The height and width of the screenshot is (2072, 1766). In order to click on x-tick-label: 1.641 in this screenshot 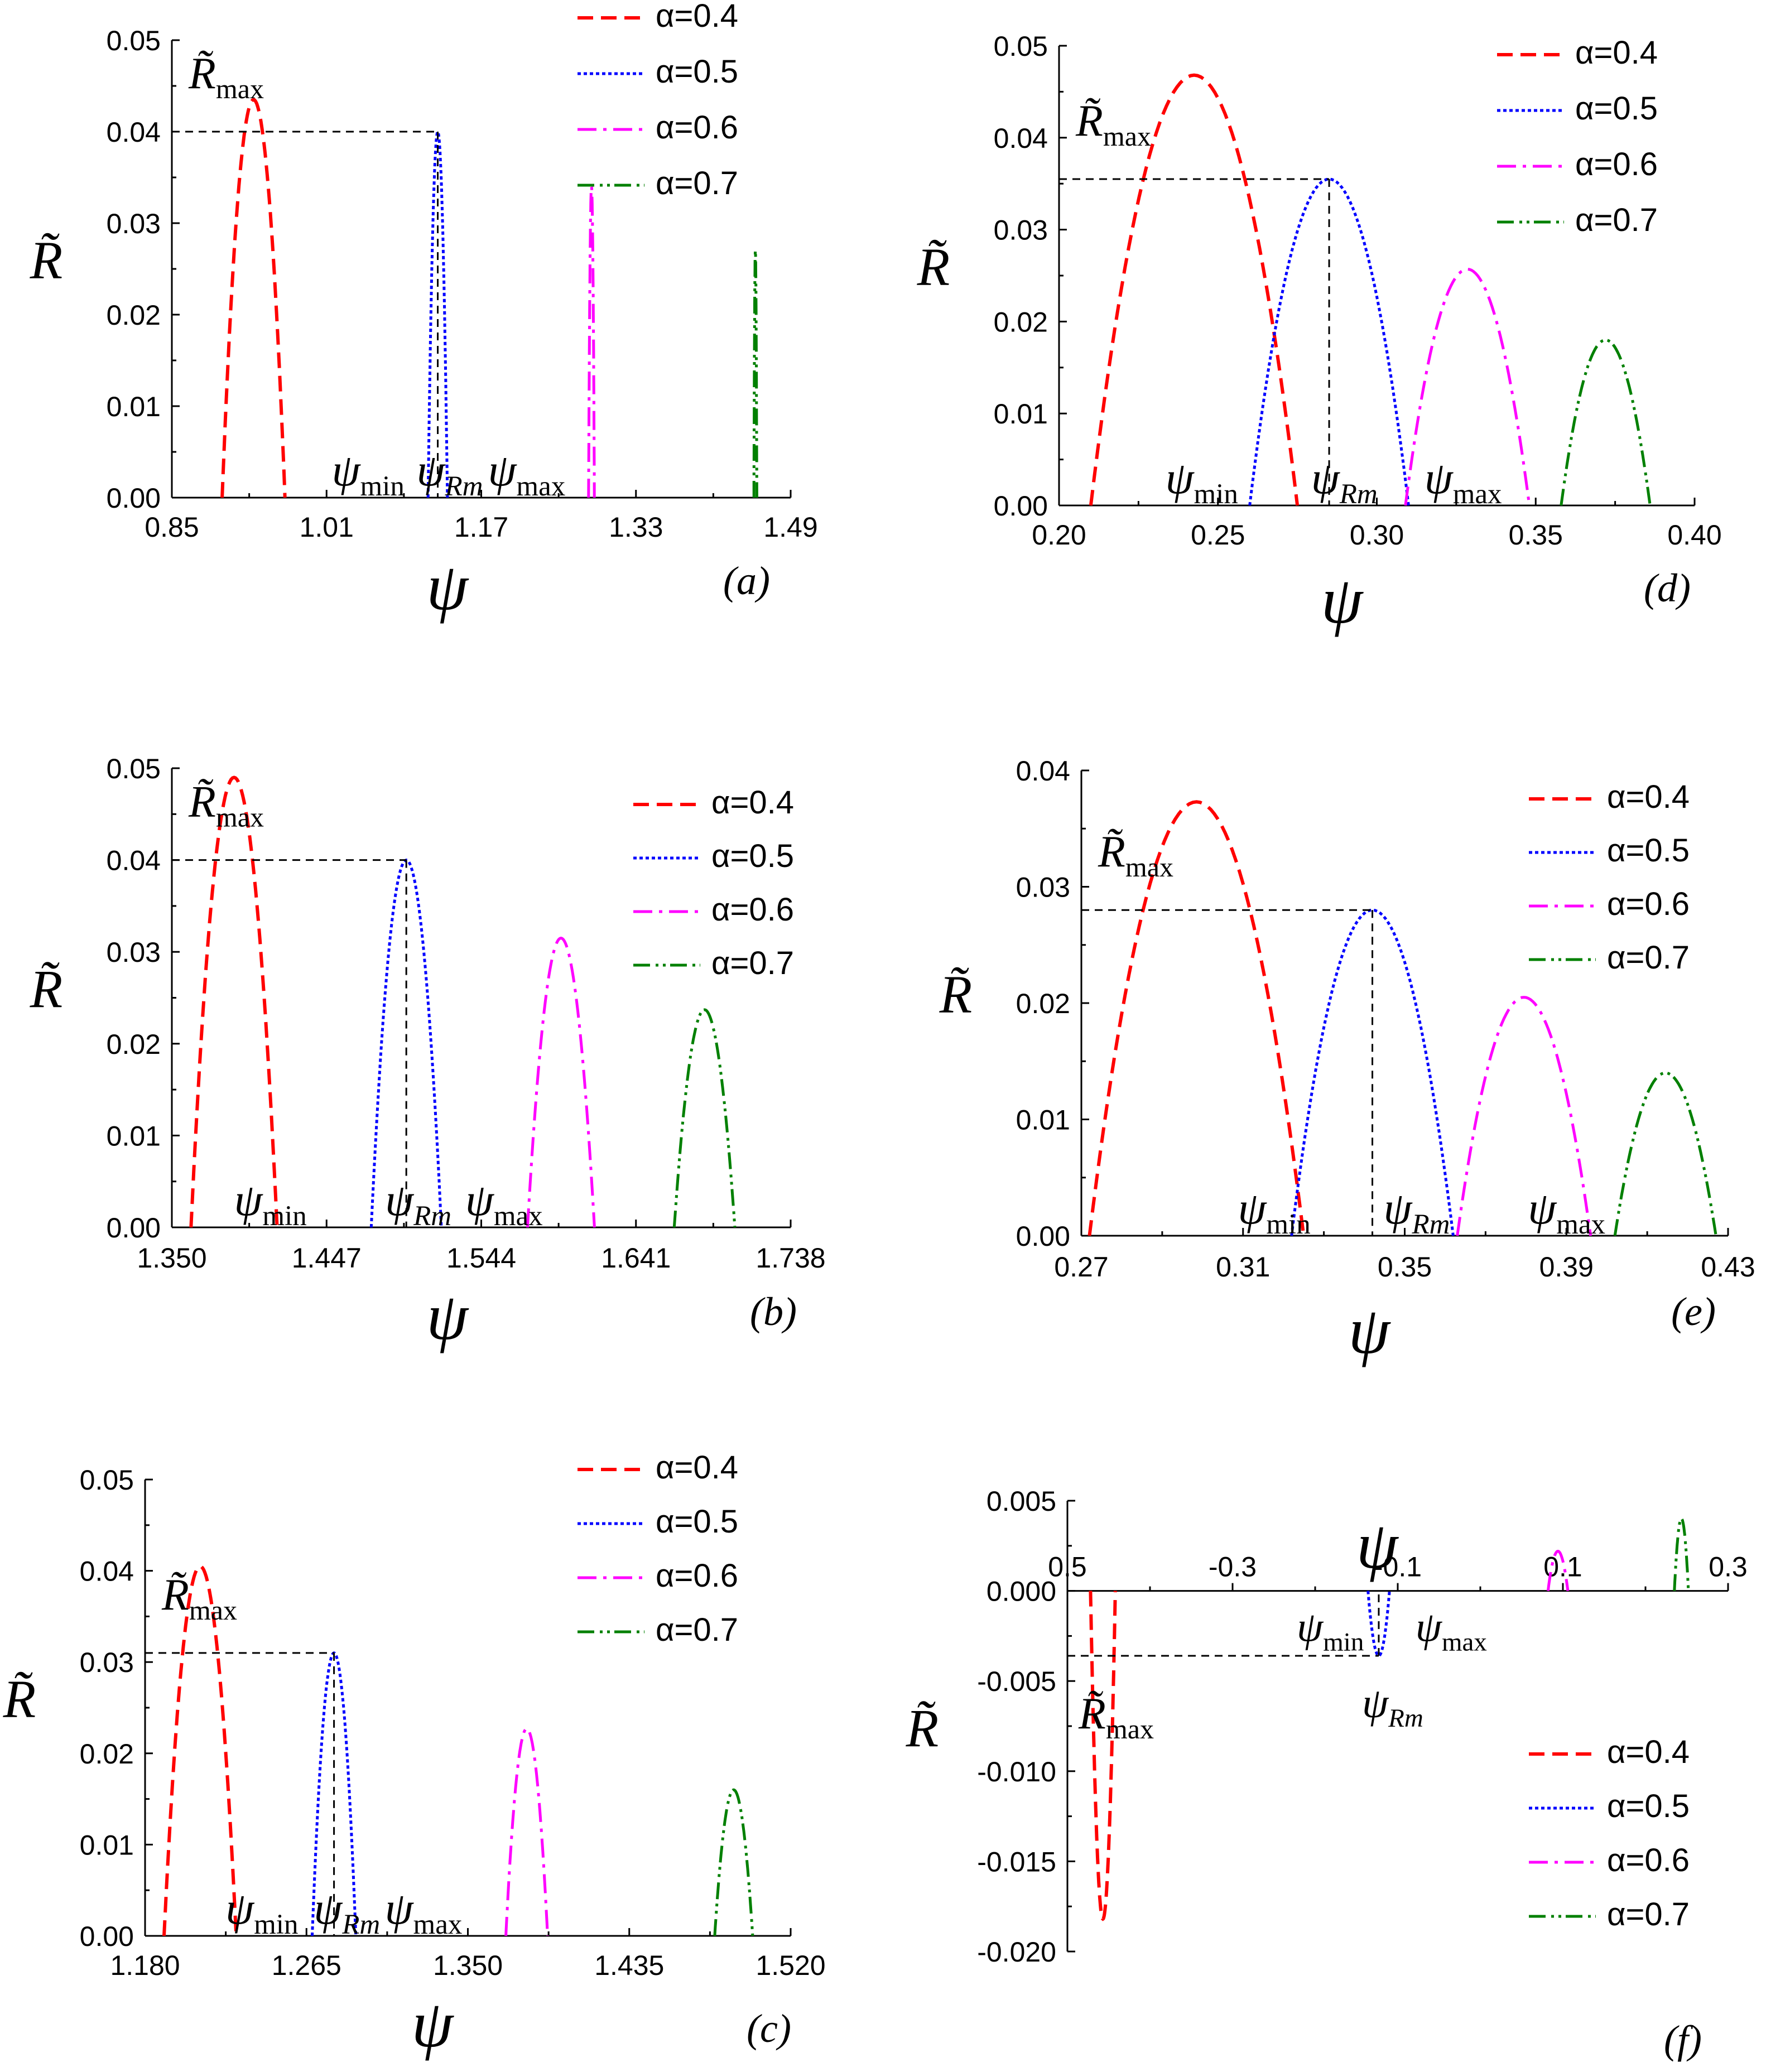, I will do `click(636, 1258)`.